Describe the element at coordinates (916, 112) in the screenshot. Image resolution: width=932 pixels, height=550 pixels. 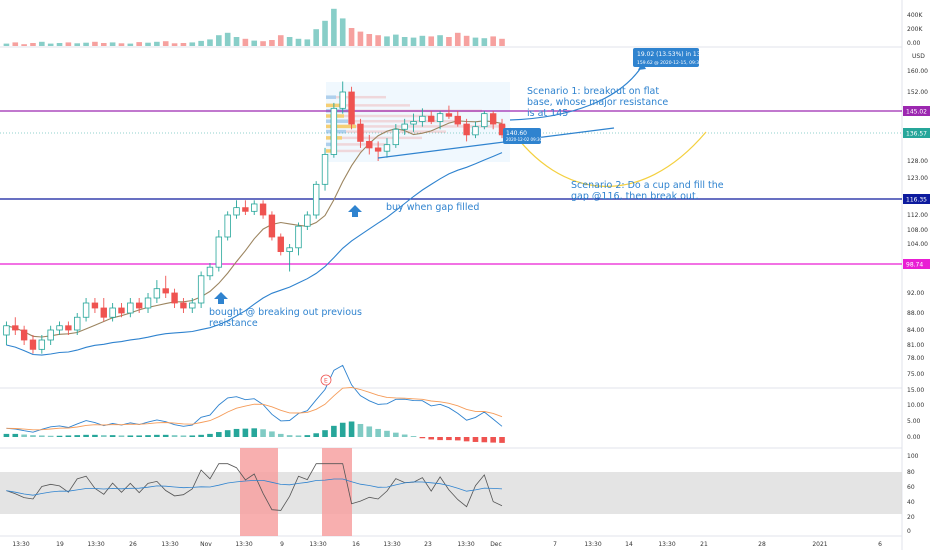
I see `level-badge-text-0: 145.02` at that location.